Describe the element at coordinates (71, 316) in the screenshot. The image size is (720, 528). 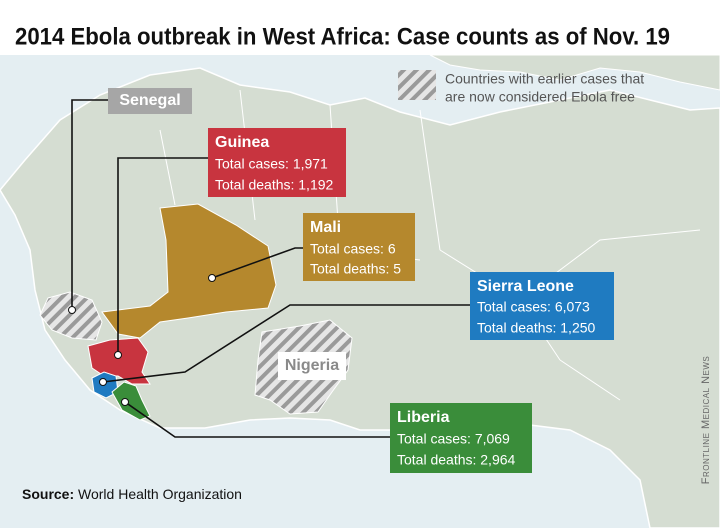
I see `map-senegal` at that location.